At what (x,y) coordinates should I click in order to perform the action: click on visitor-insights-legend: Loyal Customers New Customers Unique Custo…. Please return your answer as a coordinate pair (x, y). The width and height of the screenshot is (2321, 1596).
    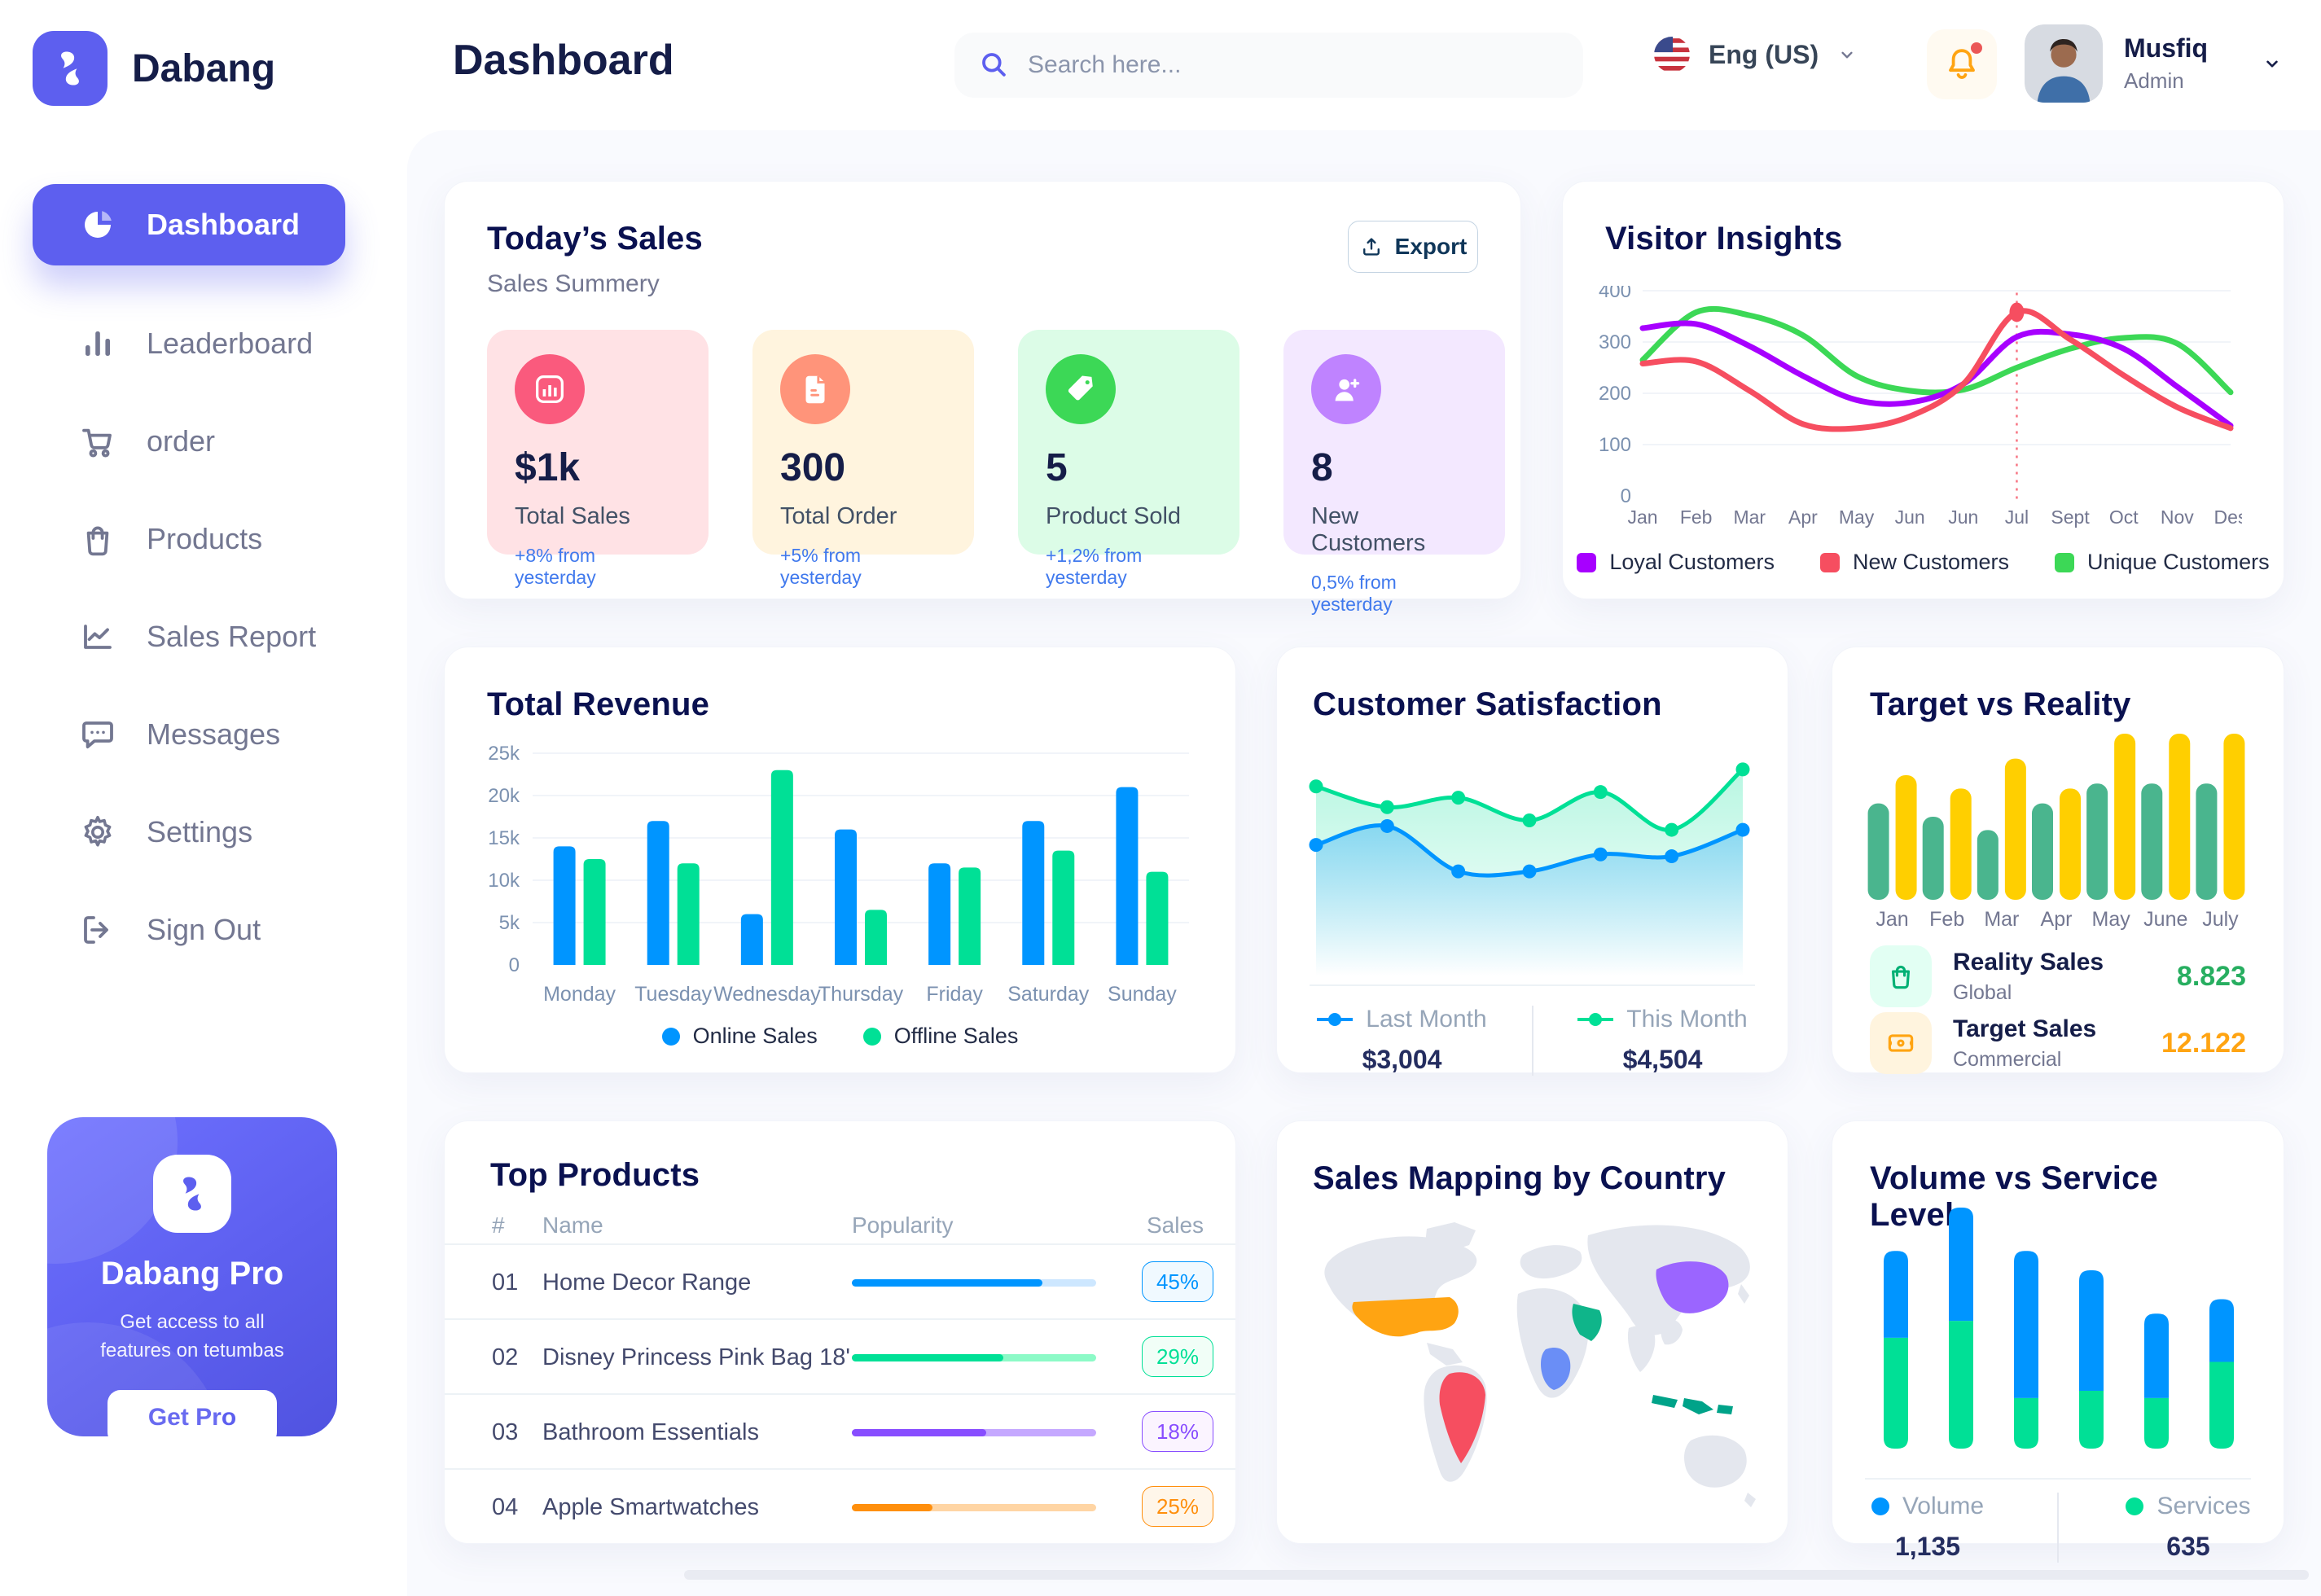
    Looking at the image, I should click on (1923, 562).